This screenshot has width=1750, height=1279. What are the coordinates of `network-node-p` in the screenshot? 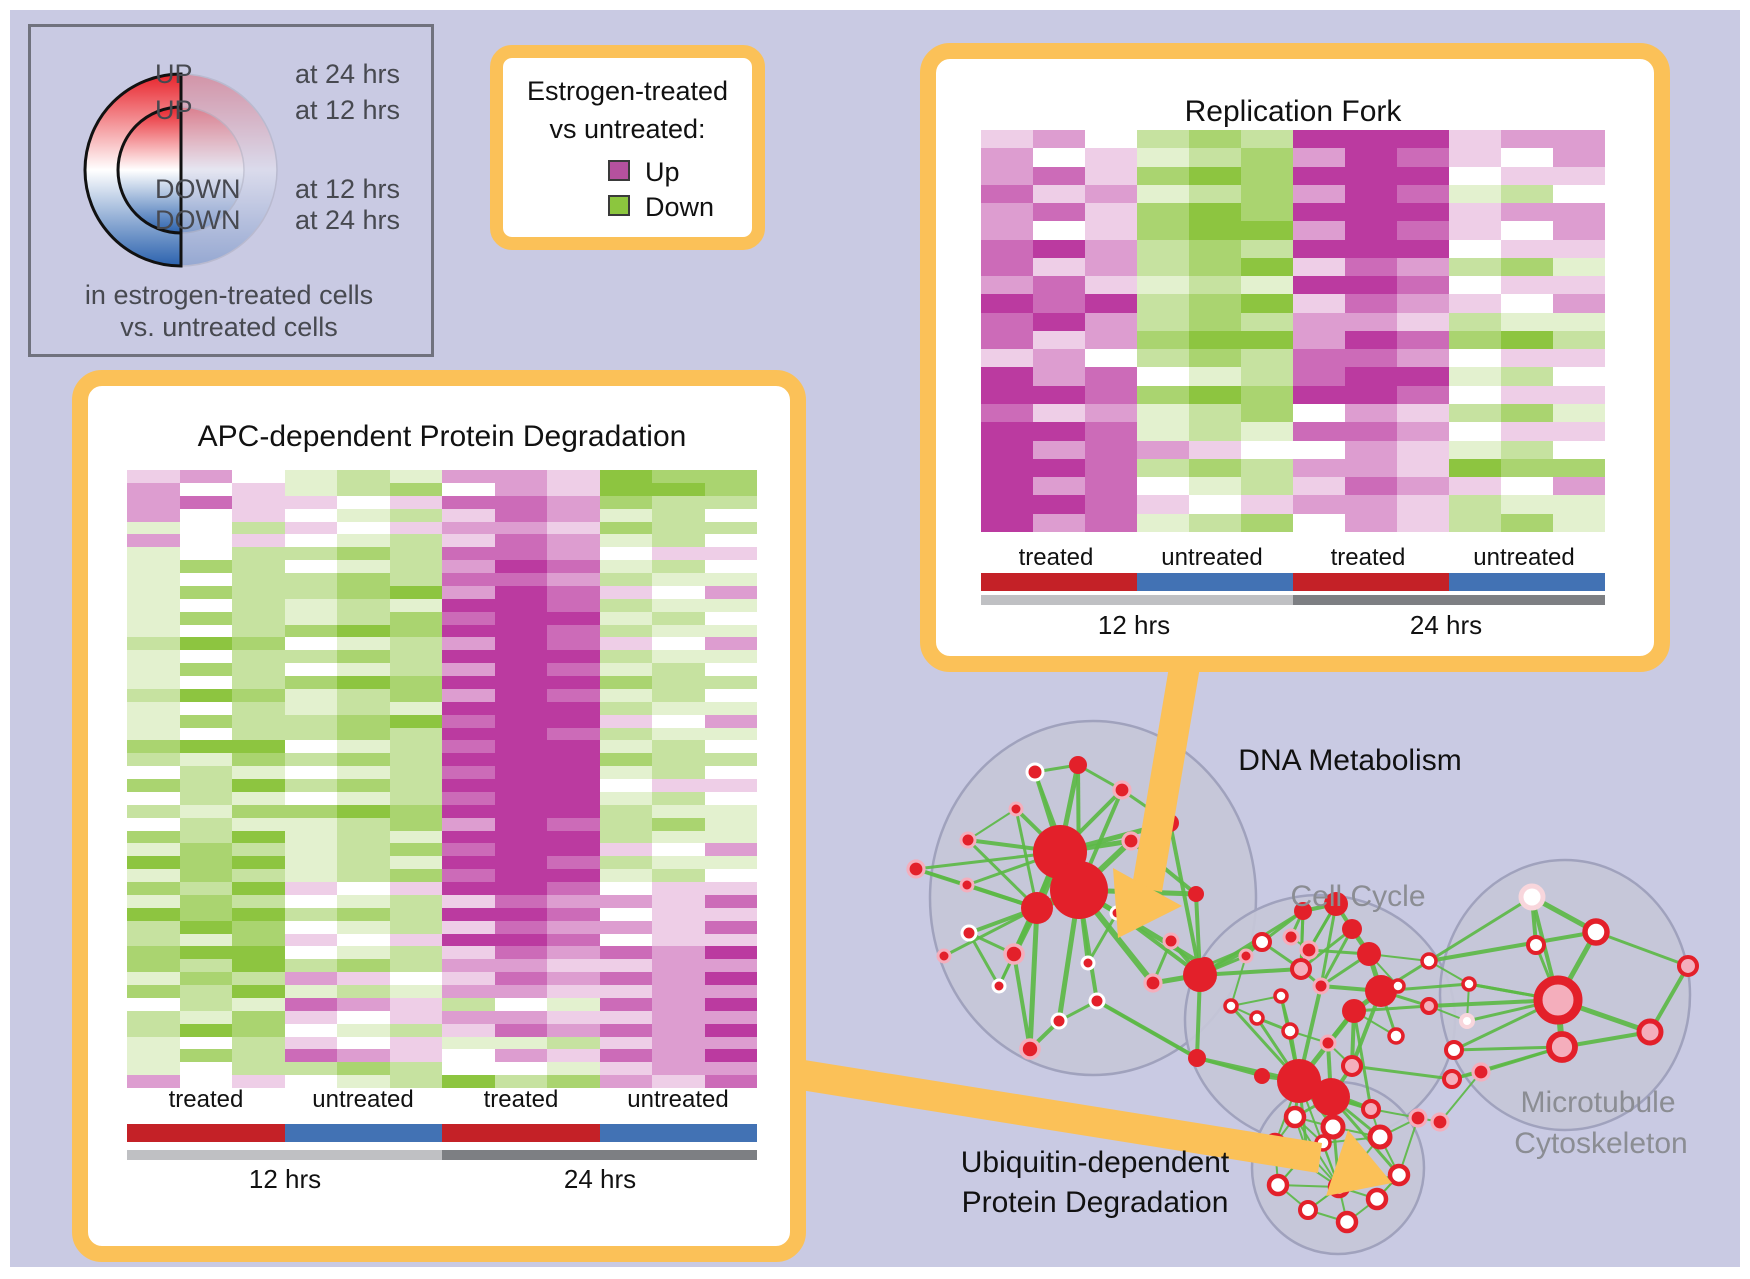 It's located at (1352, 1066).